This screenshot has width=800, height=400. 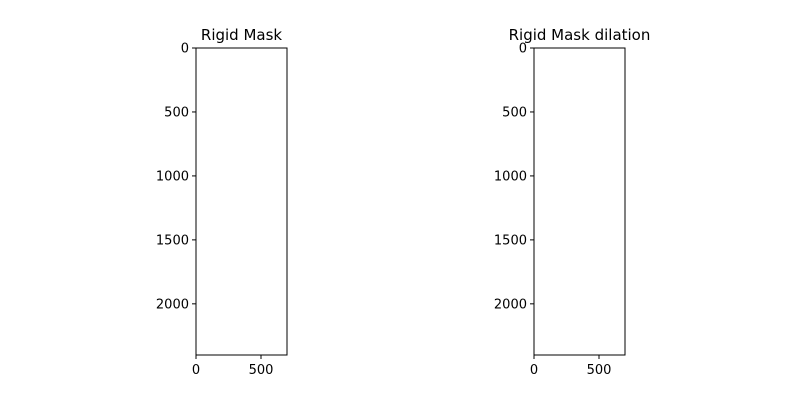 I want to click on x-tick-label: 0, so click(x=534, y=370).